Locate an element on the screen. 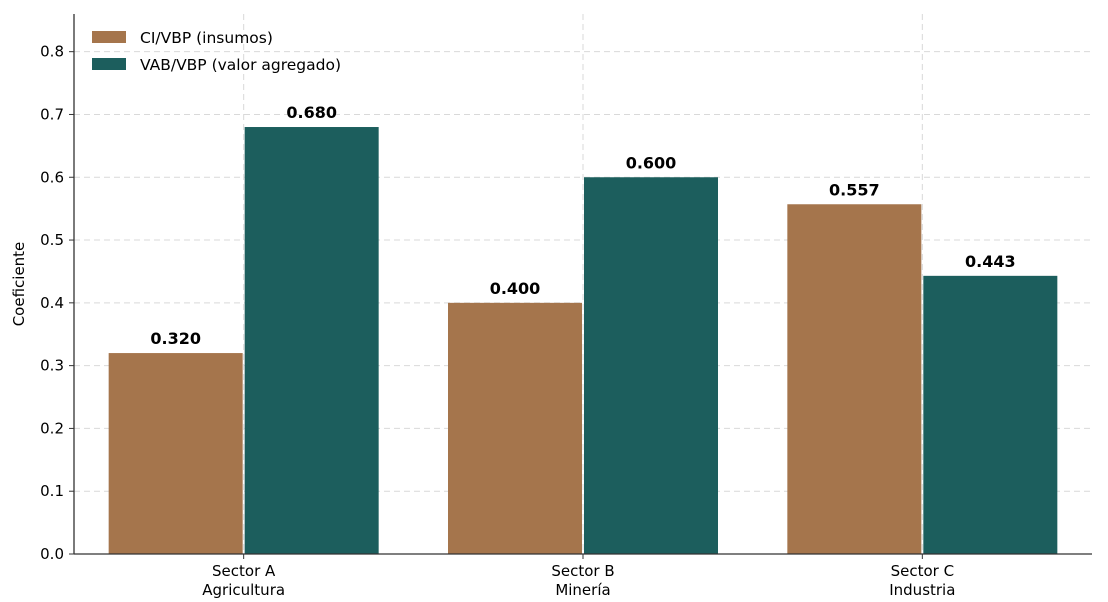 The image size is (1108, 602). bar-value-label: 0.600 is located at coordinates (651, 162).